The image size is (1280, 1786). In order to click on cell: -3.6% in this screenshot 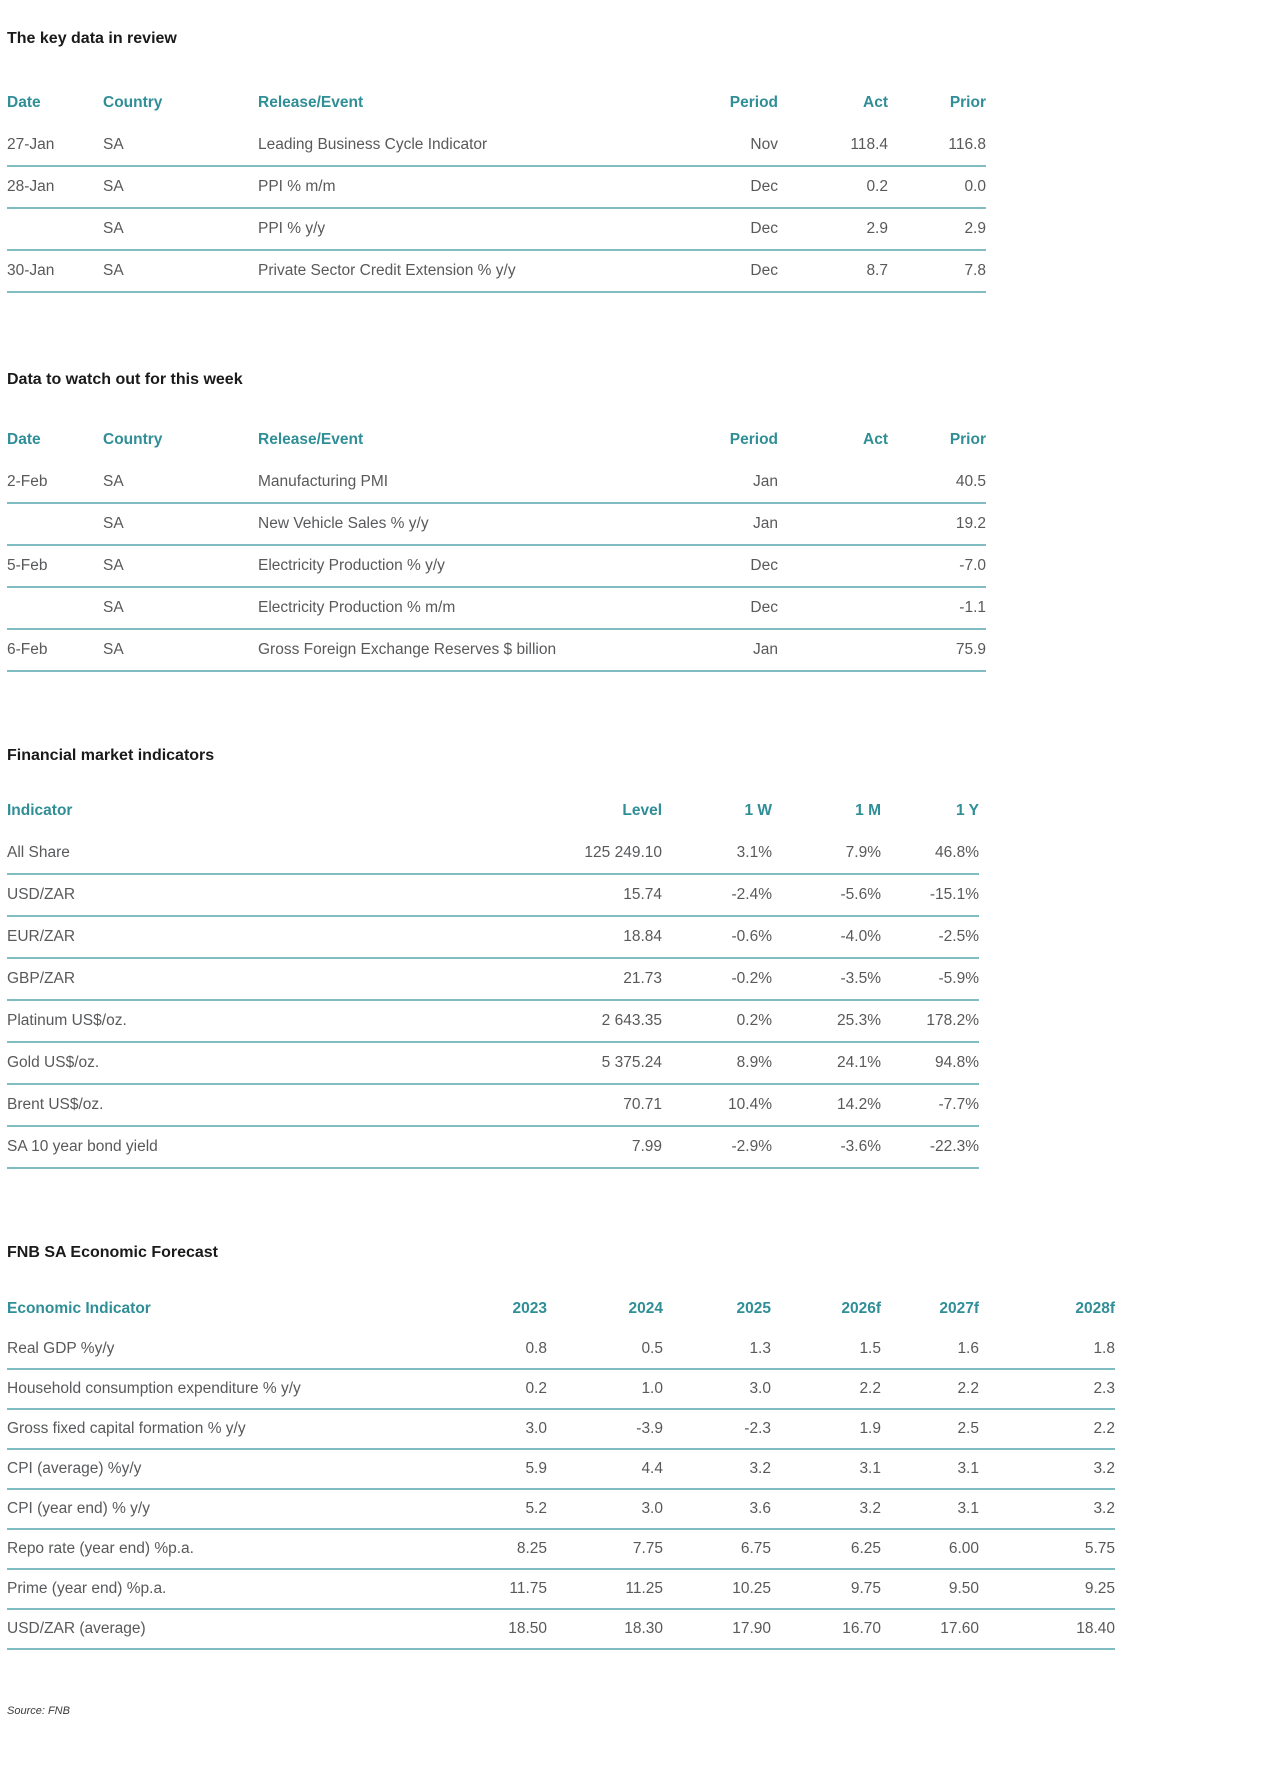, I will do `click(826, 1147)`.